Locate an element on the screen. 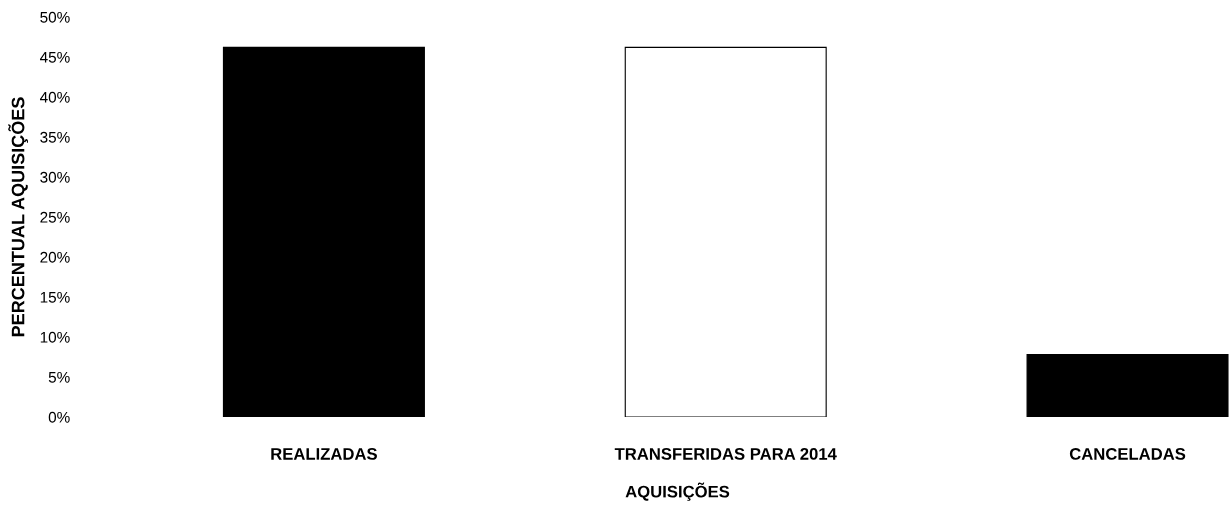 This screenshot has height=511, width=1232. y-tick-label: 35% is located at coordinates (55, 137).